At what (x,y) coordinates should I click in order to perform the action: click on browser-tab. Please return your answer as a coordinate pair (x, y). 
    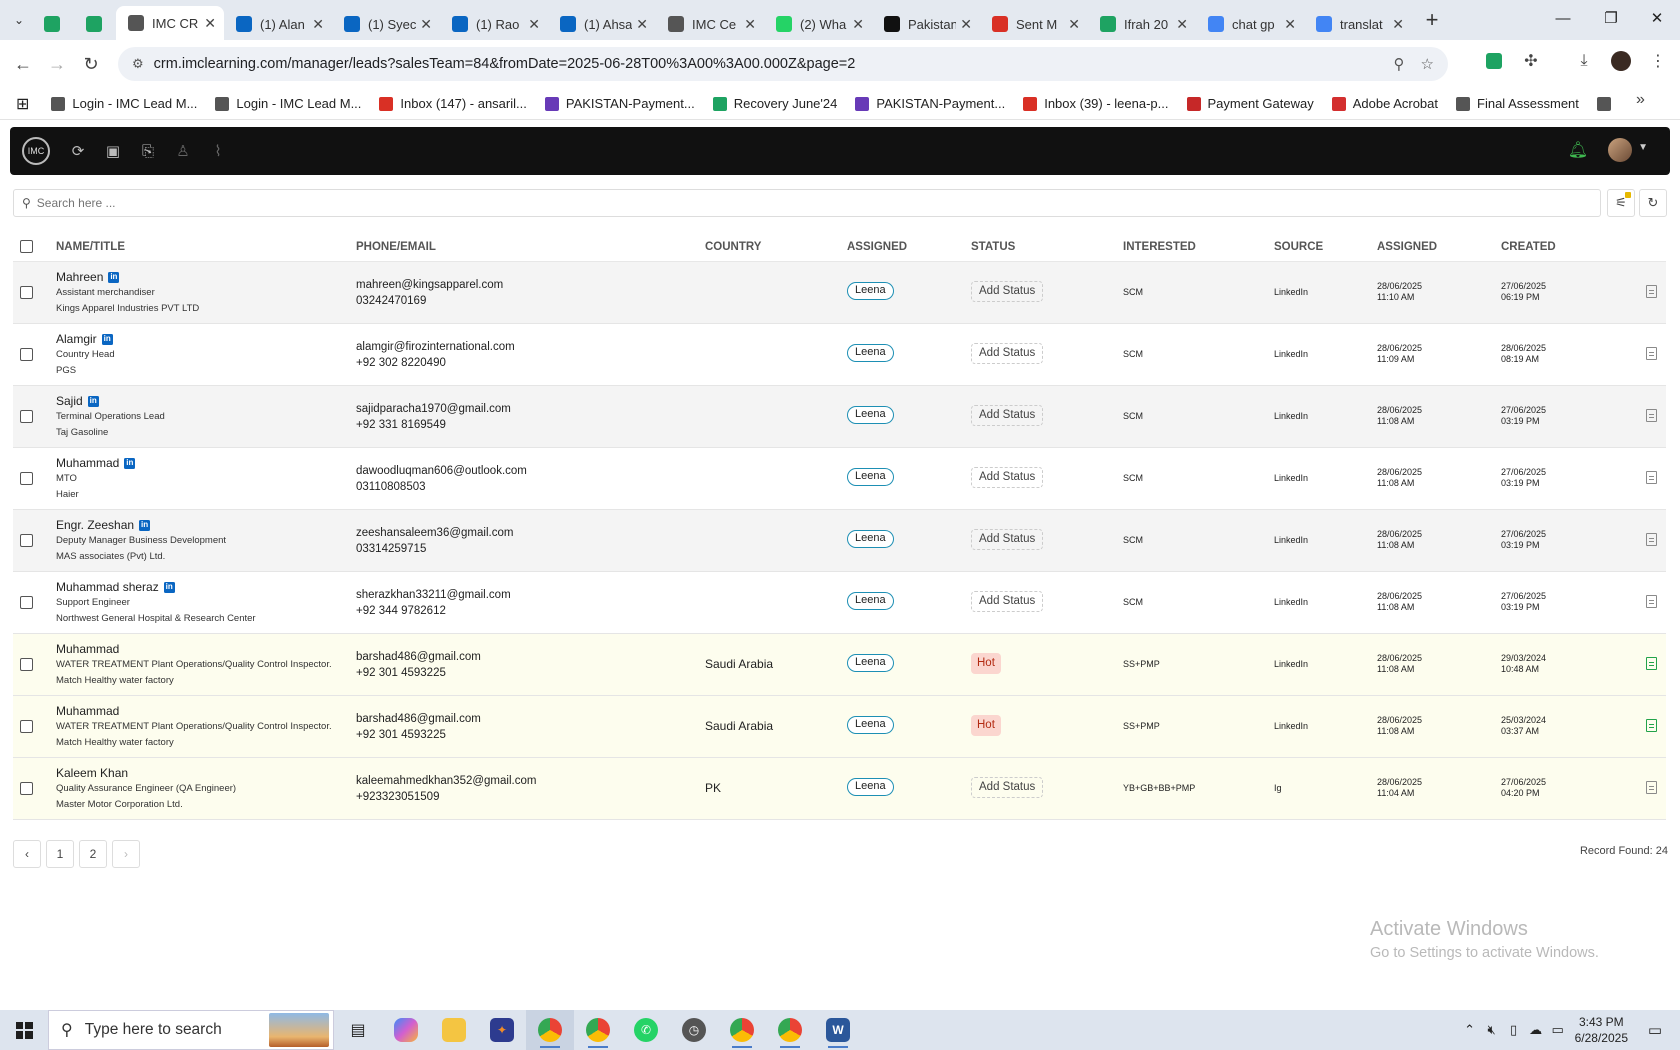
    Looking at the image, I should click on (53, 24).